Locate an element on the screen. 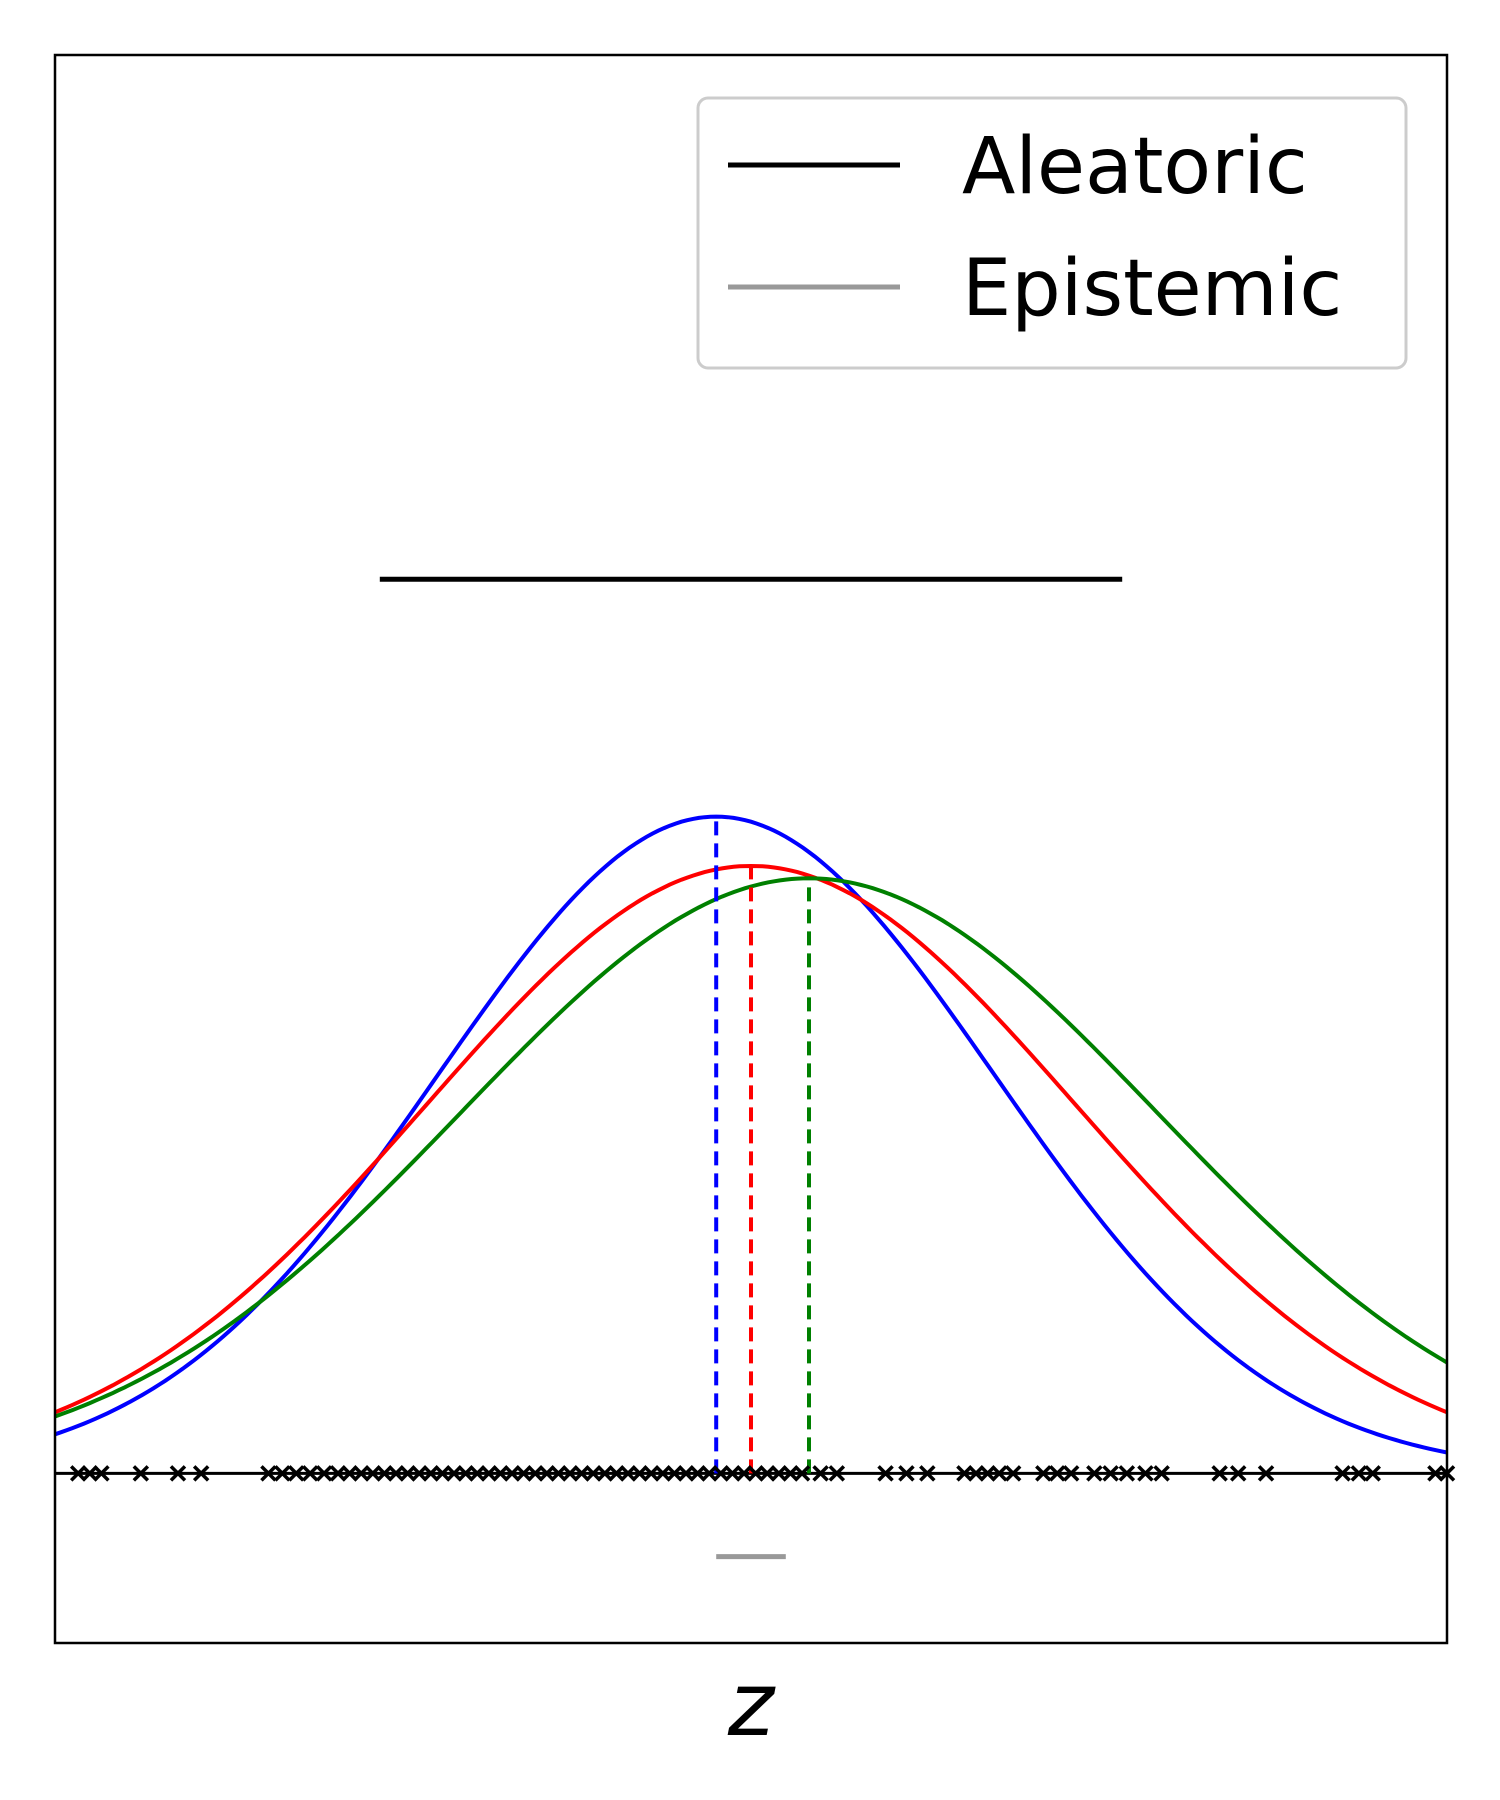 Image resolution: width=1500 pixels, height=1800 pixels. legend-label-aleatoric: Aleatoric is located at coordinates (1135, 167).